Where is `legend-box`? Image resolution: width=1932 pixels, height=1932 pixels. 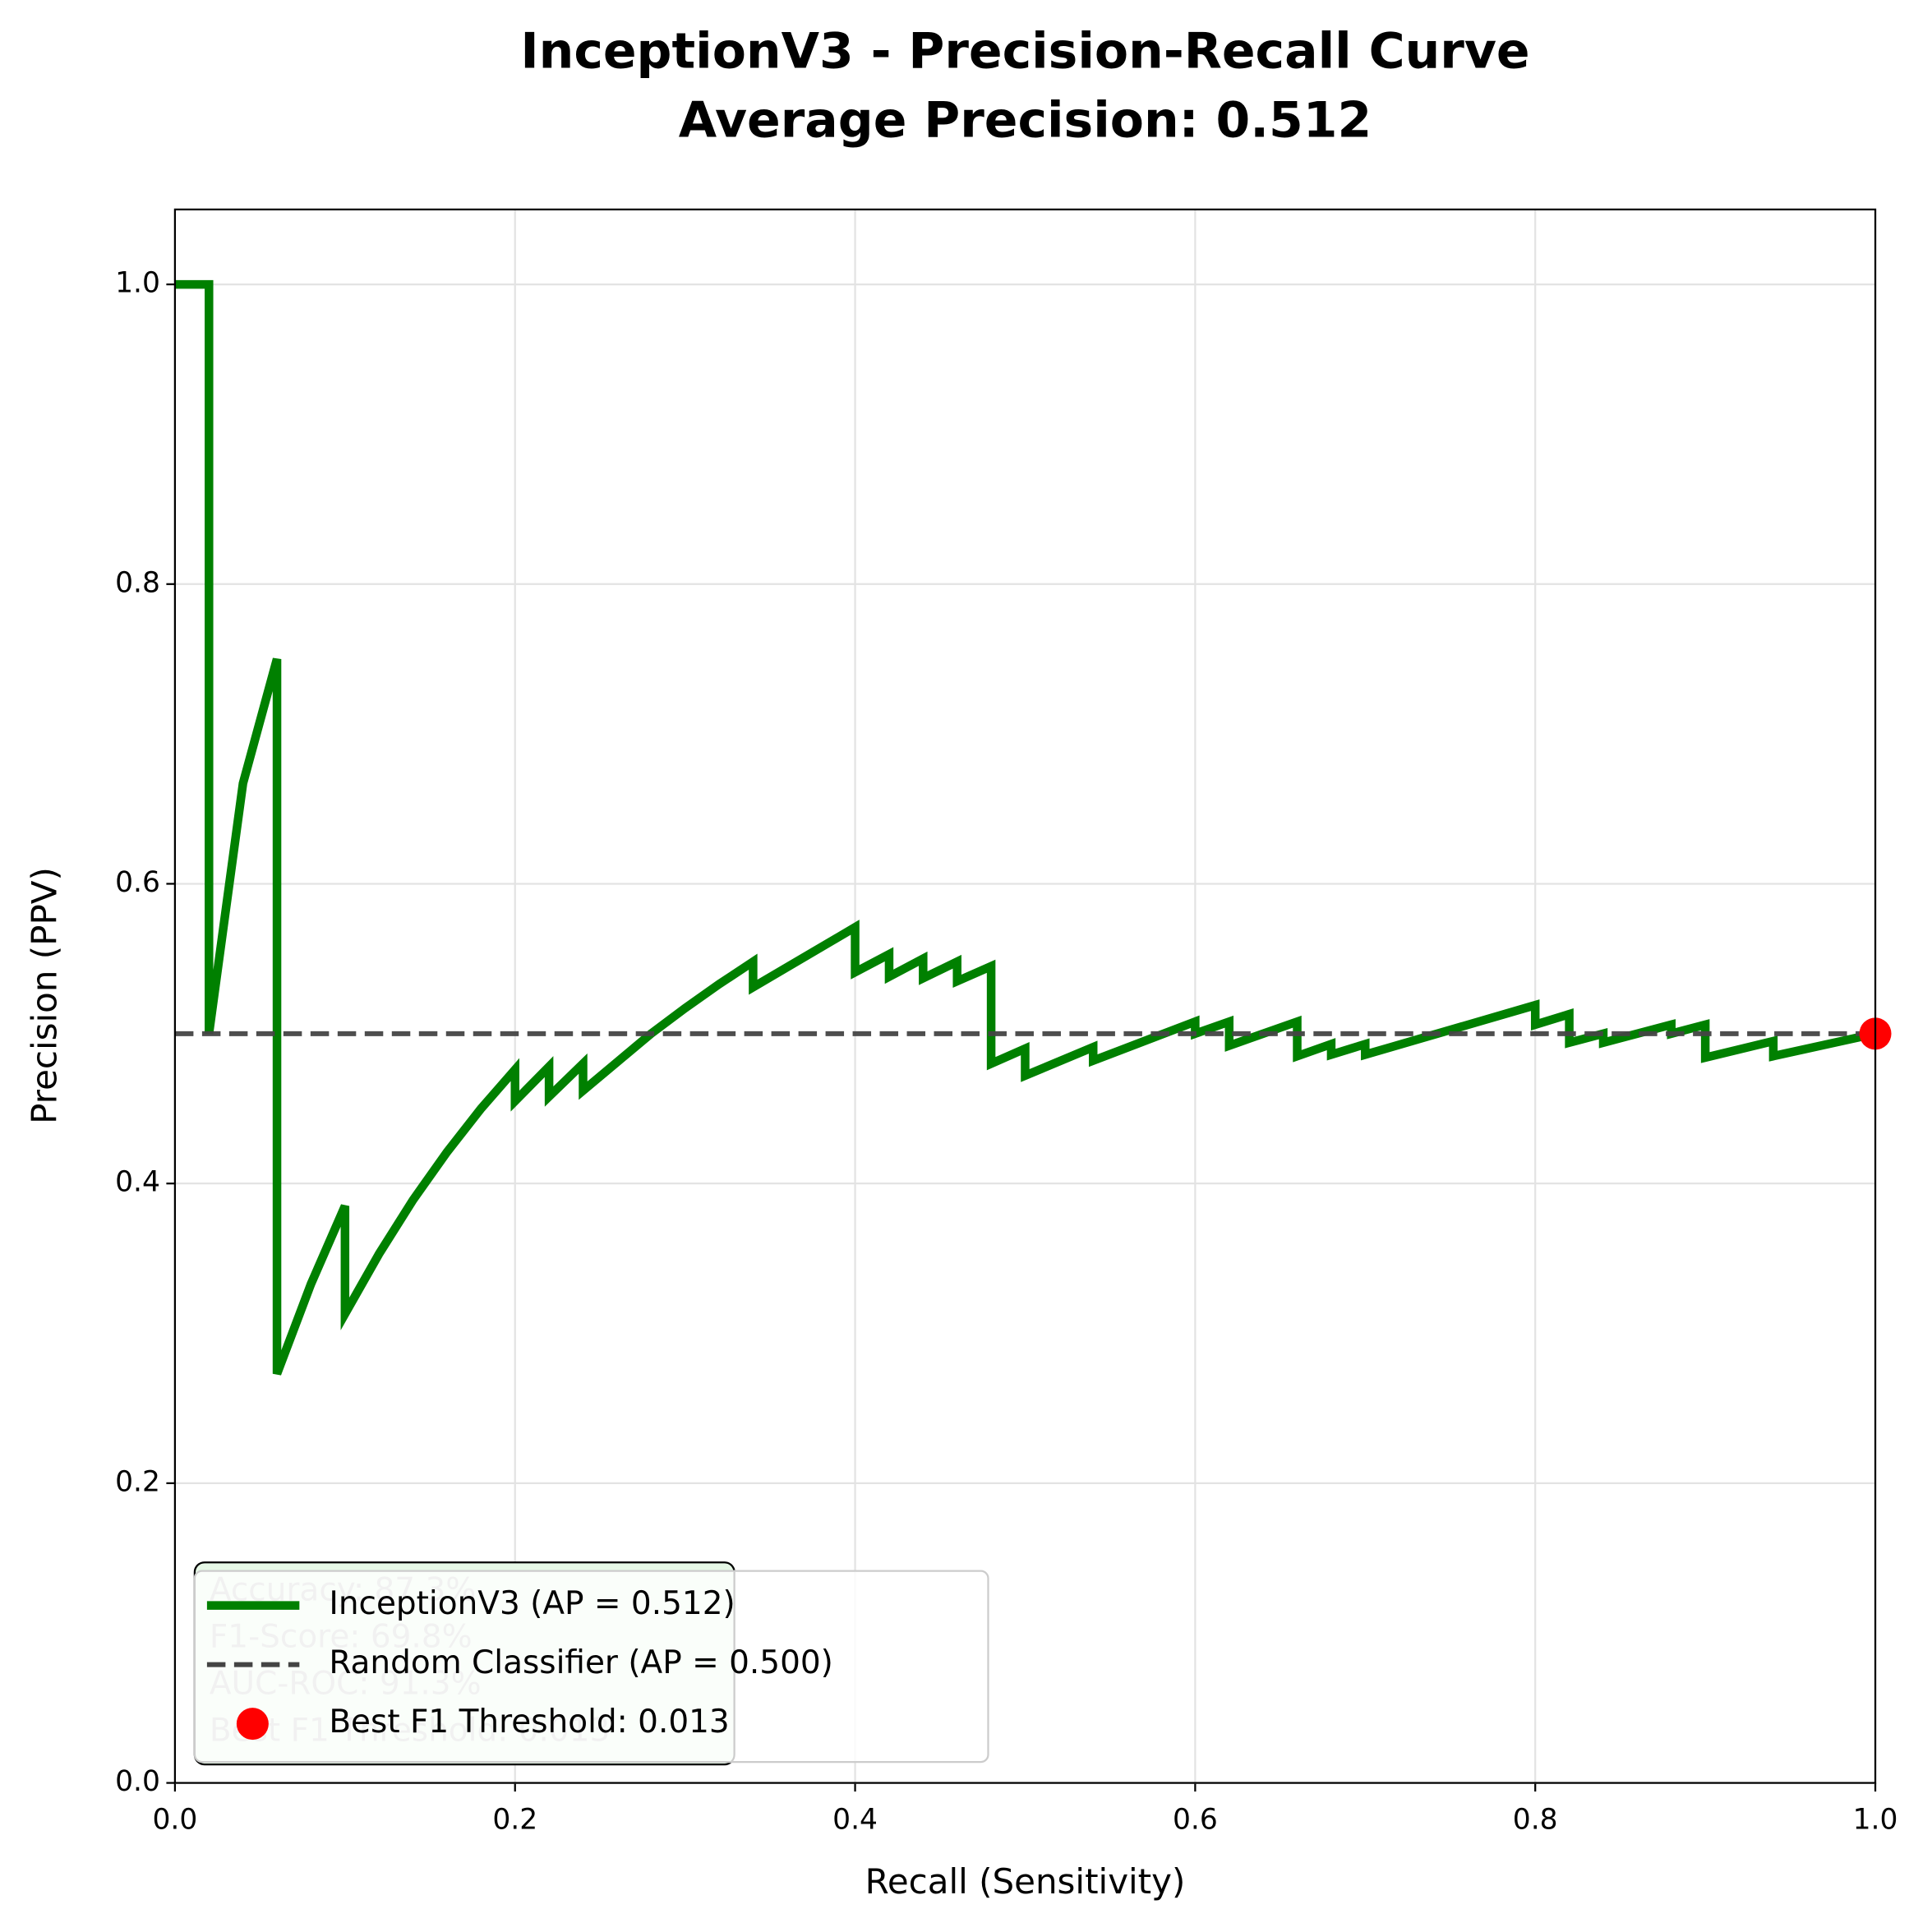
legend-box is located at coordinates (591, 1667).